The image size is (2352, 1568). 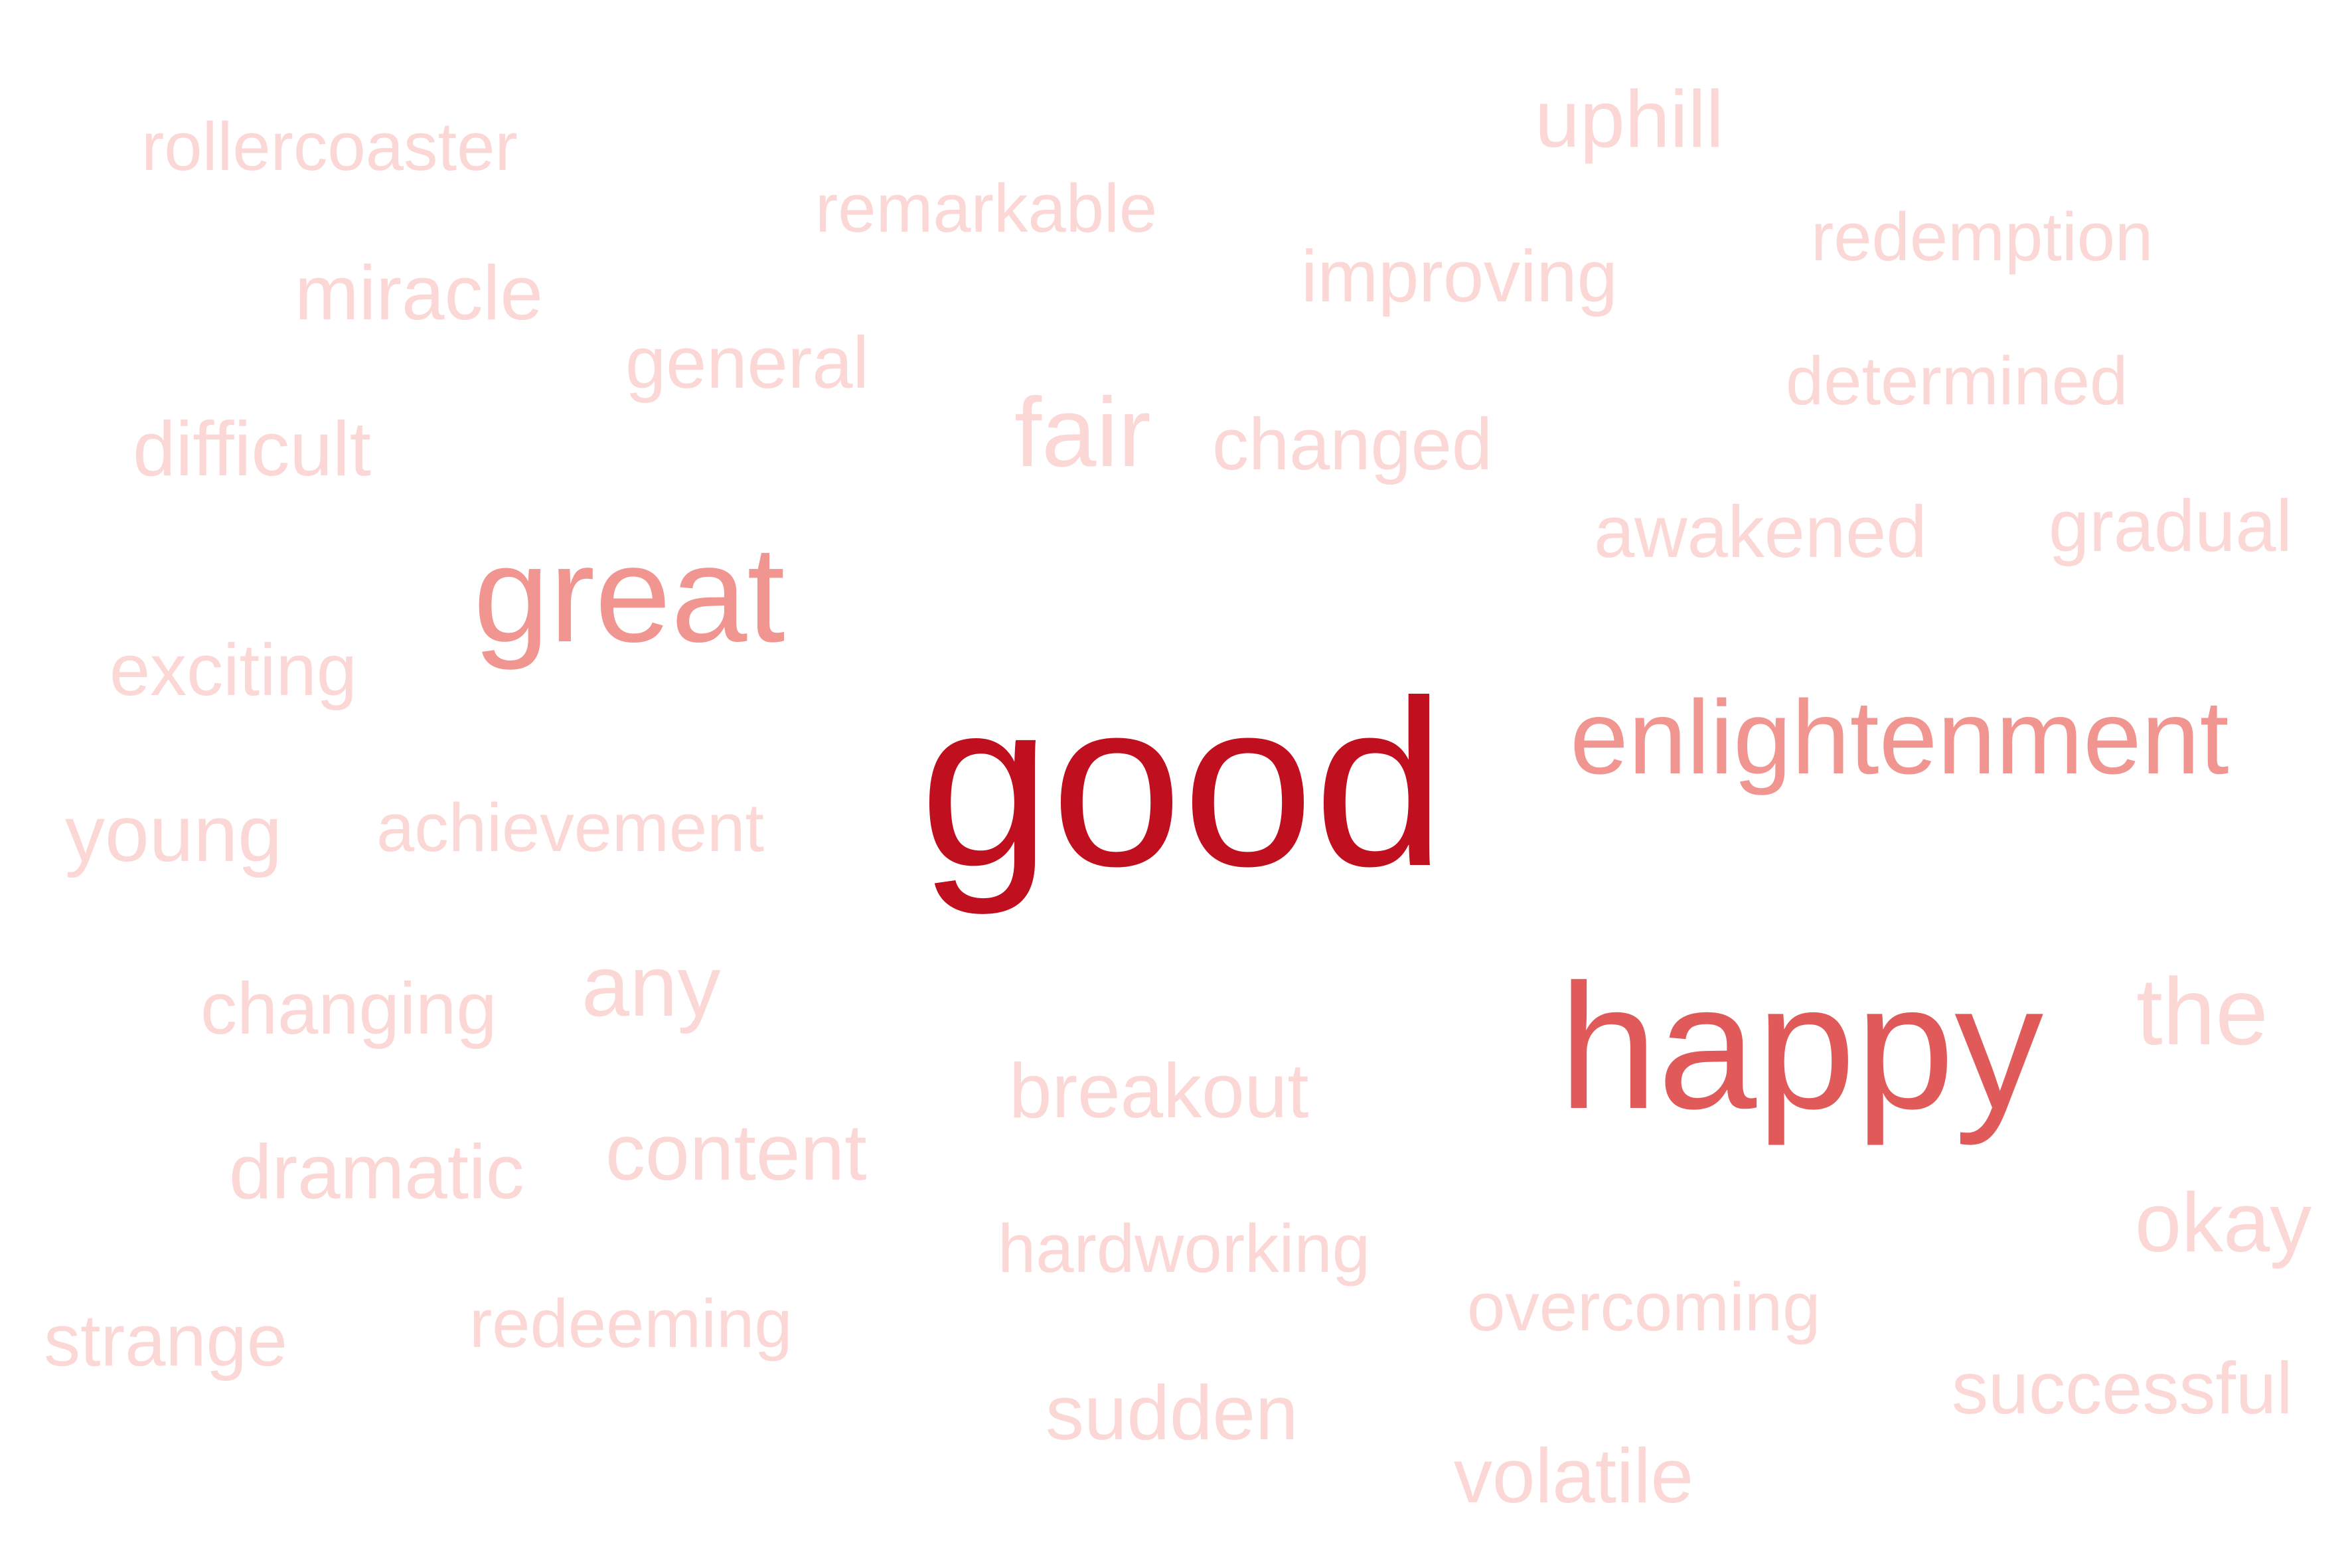 What do you see at coordinates (419, 293) in the screenshot?
I see `word-miracle: miracle` at bounding box center [419, 293].